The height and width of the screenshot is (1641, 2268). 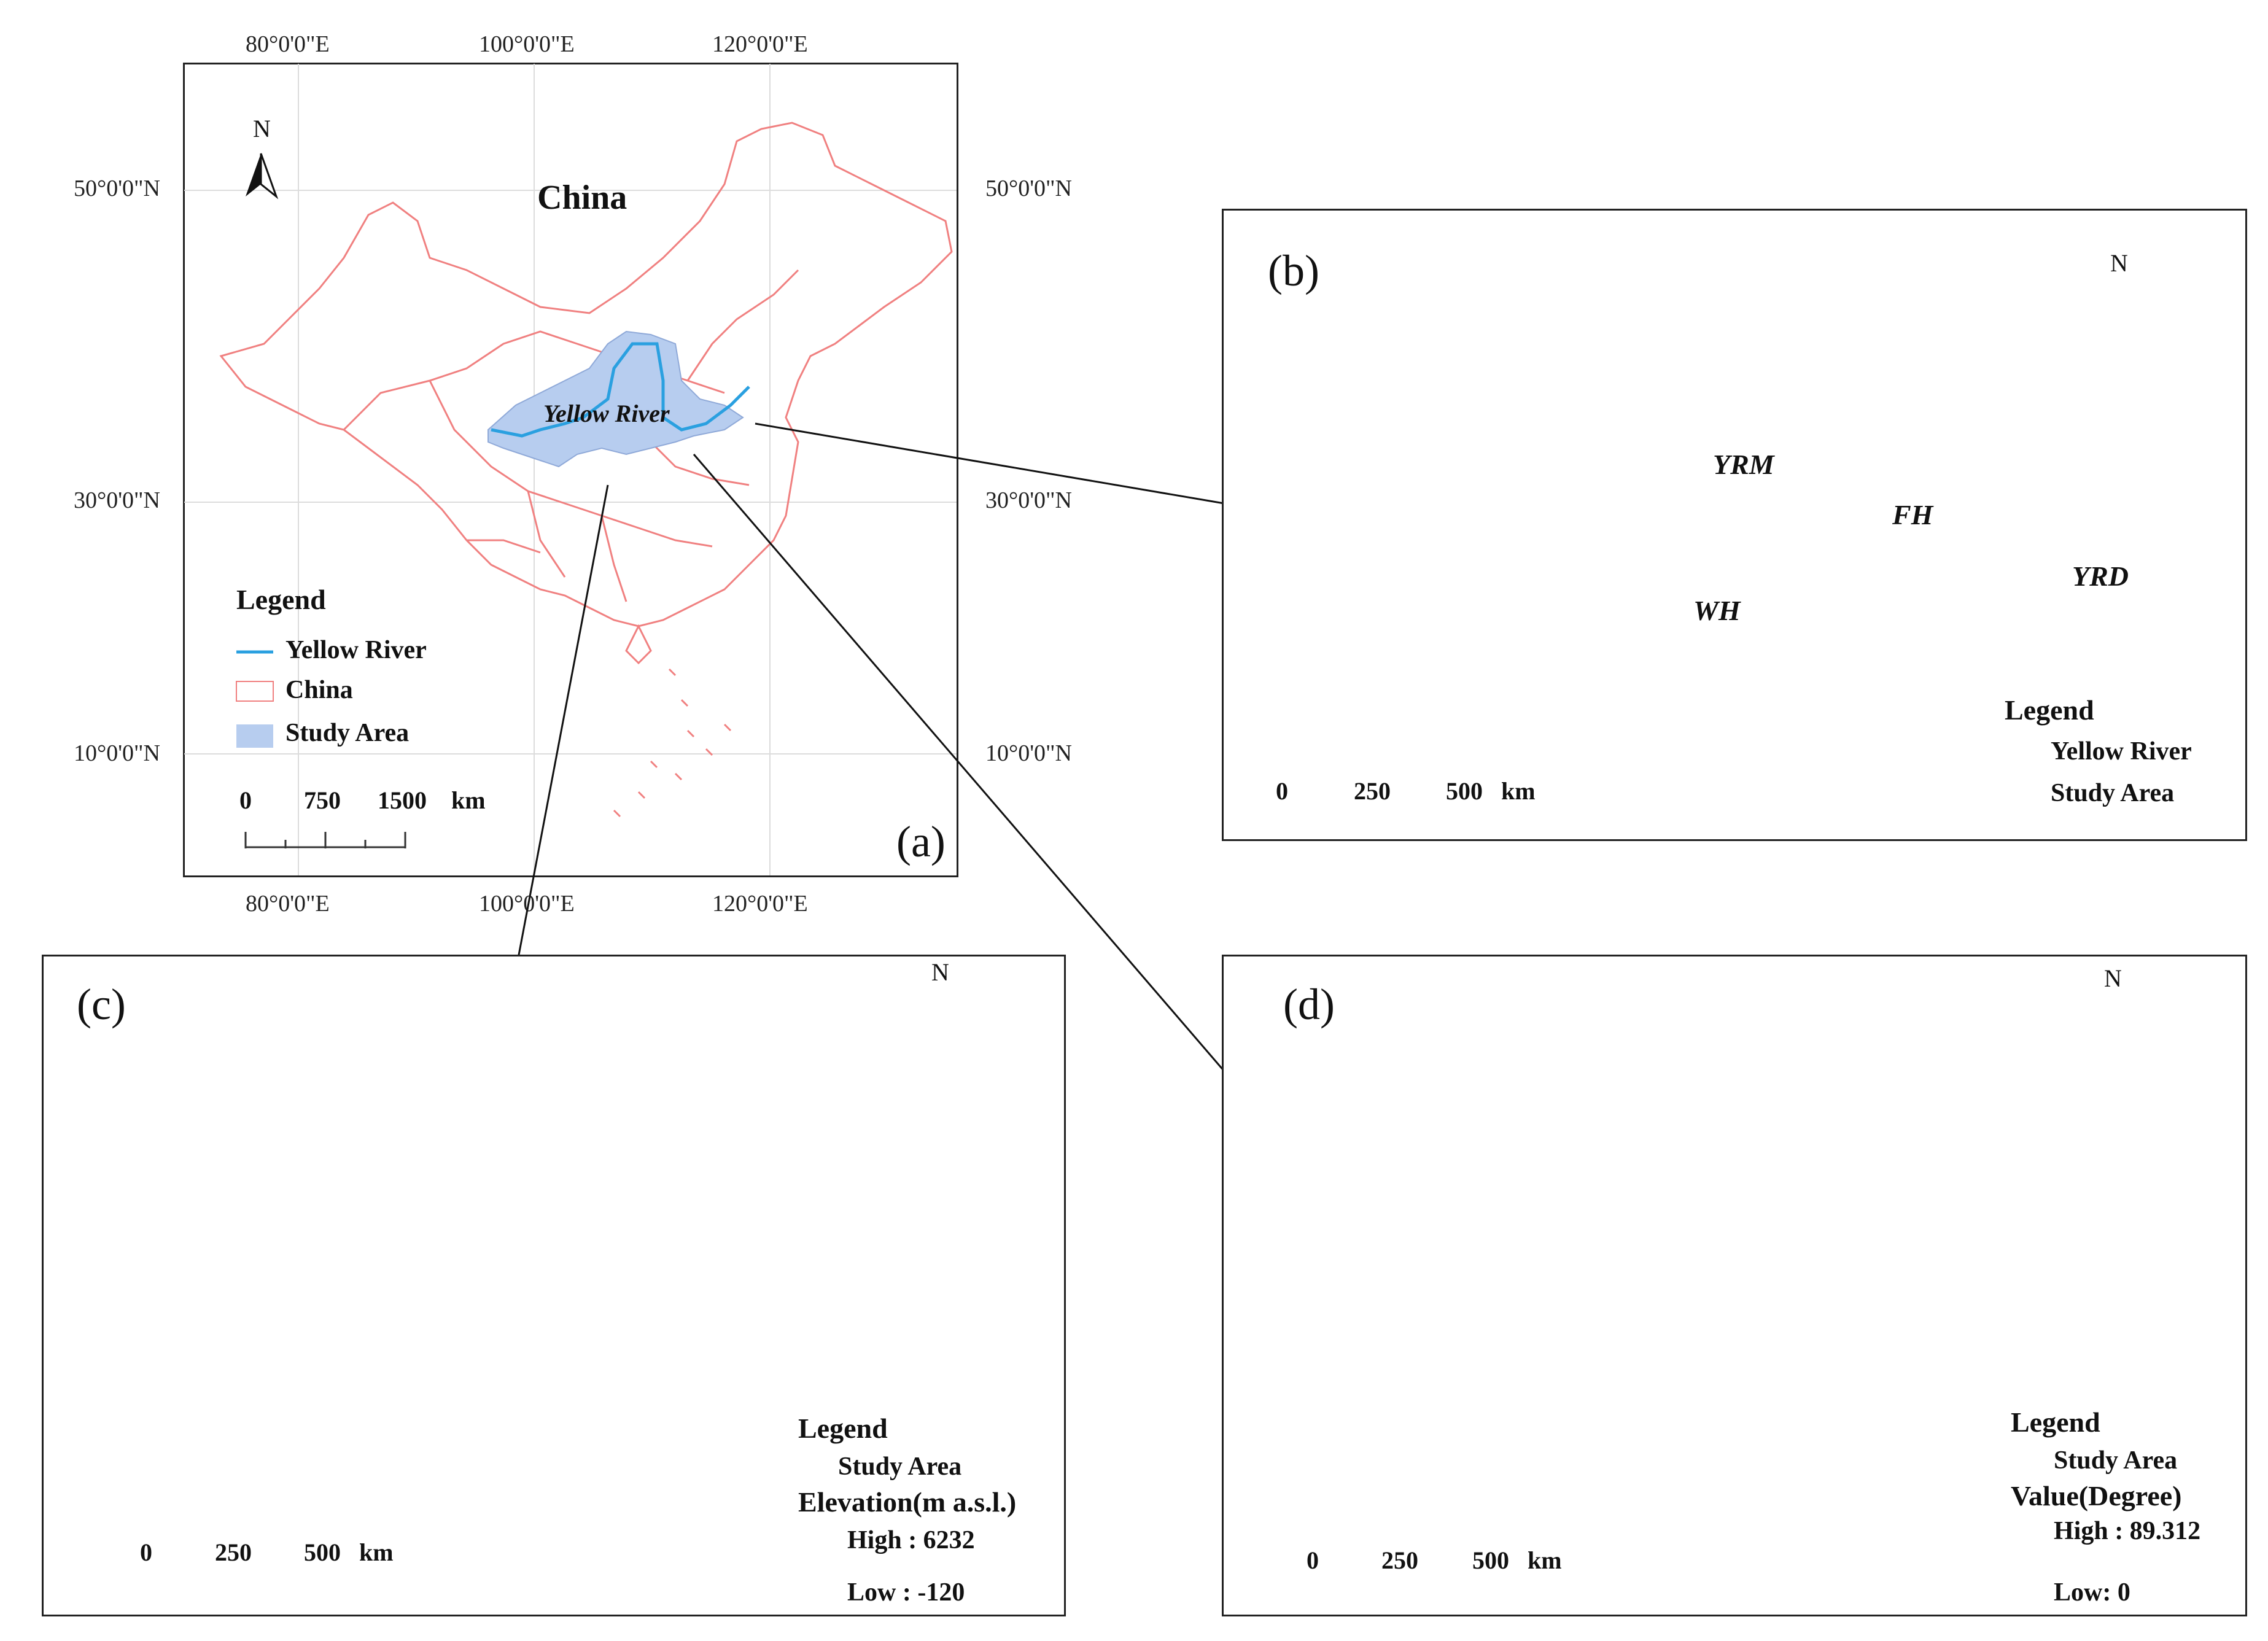 I want to click on legend-study-c: Study Area, so click(x=900, y=1467).